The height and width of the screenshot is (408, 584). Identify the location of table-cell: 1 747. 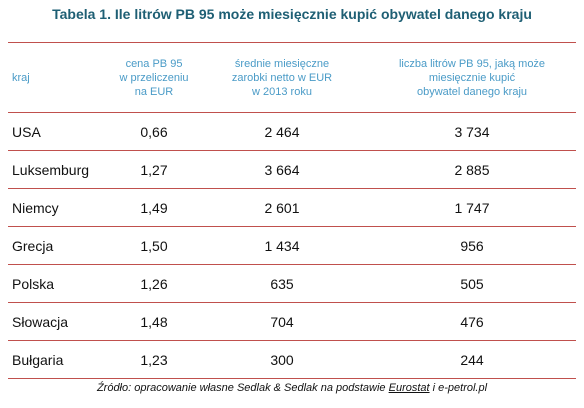
(472, 207).